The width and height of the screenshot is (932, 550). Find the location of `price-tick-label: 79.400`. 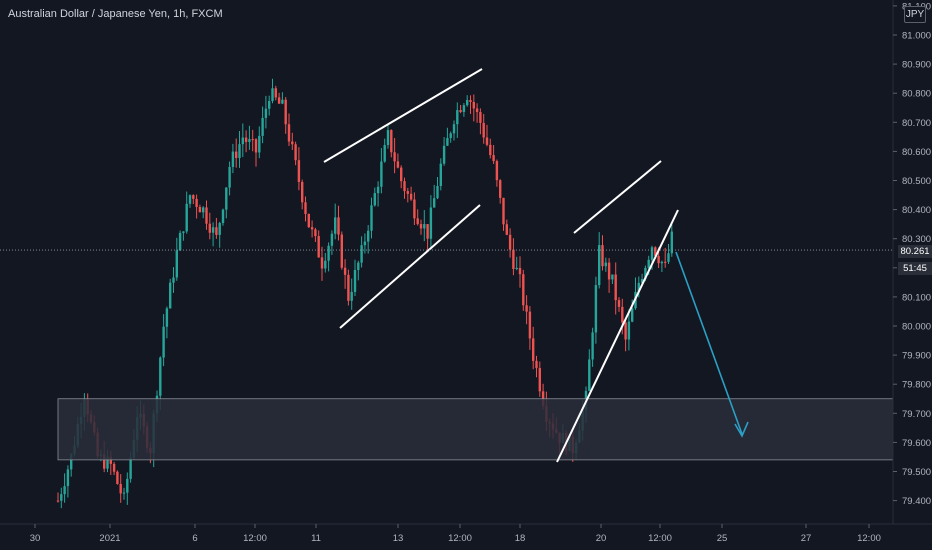

price-tick-label: 79.400 is located at coordinates (916, 501).